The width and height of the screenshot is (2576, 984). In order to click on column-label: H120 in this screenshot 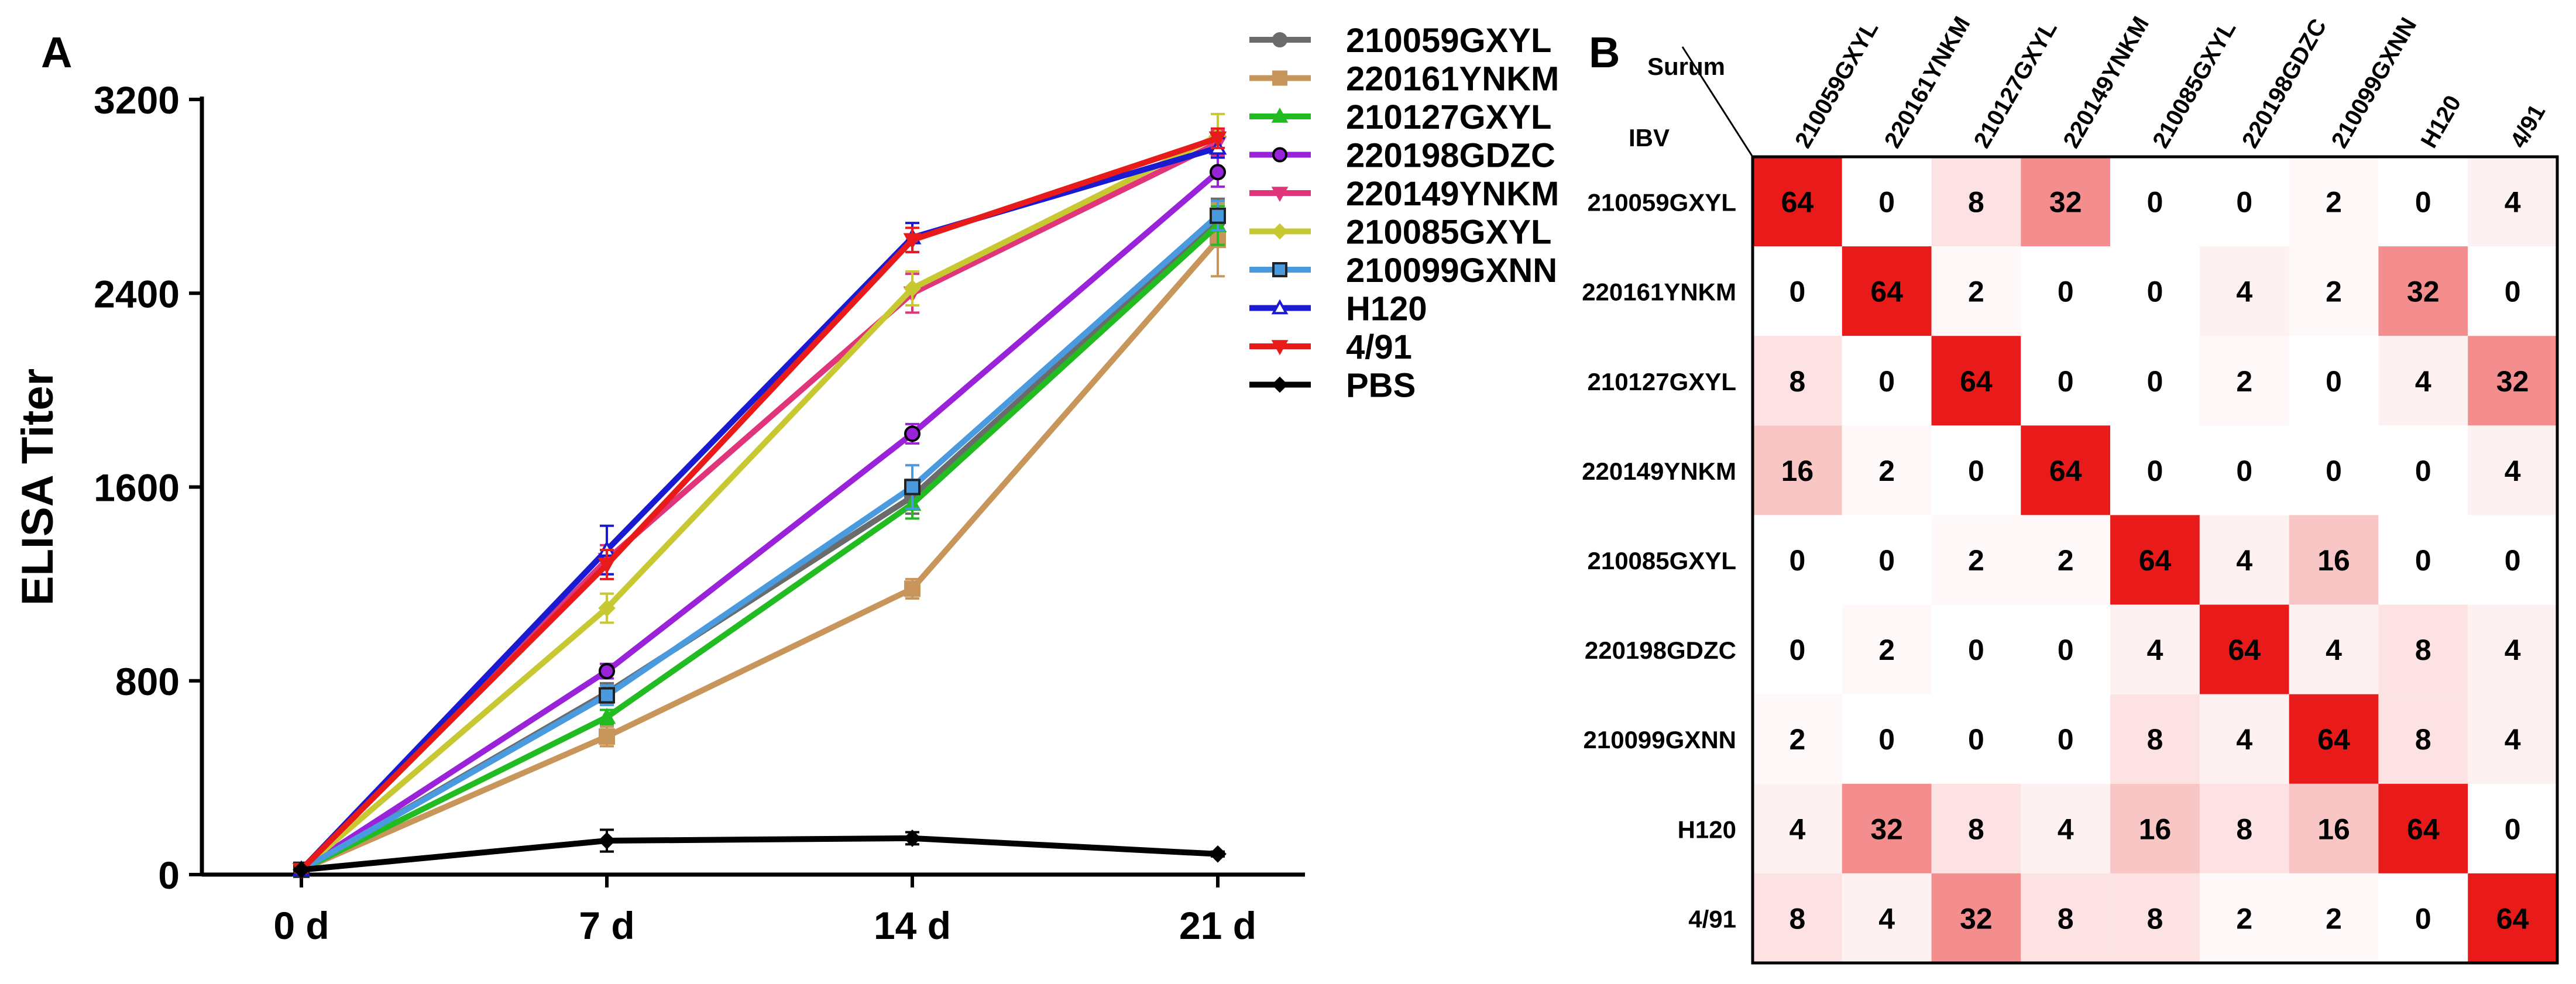, I will do `click(2441, 122)`.